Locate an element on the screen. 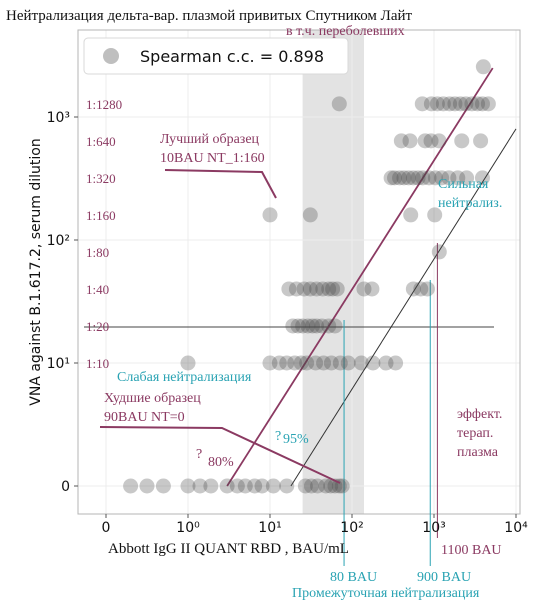 This screenshot has height=611, width=550. therapeutic-plasma-annotation: эффект. терап. плазма is located at coordinates (481, 433).